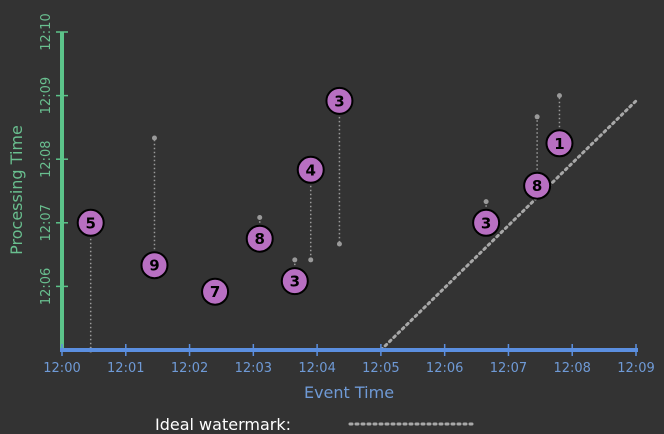 The image size is (664, 434). What do you see at coordinates (46, 158) in the screenshot?
I see `y-tick-label: 12:08` at bounding box center [46, 158].